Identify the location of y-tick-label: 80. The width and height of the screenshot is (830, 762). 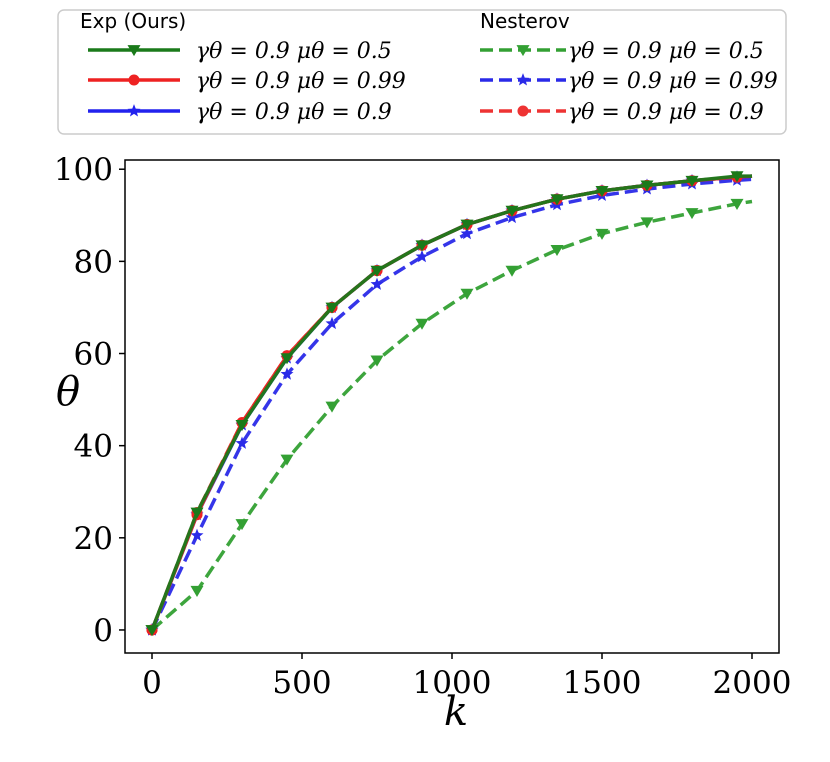
(93, 262).